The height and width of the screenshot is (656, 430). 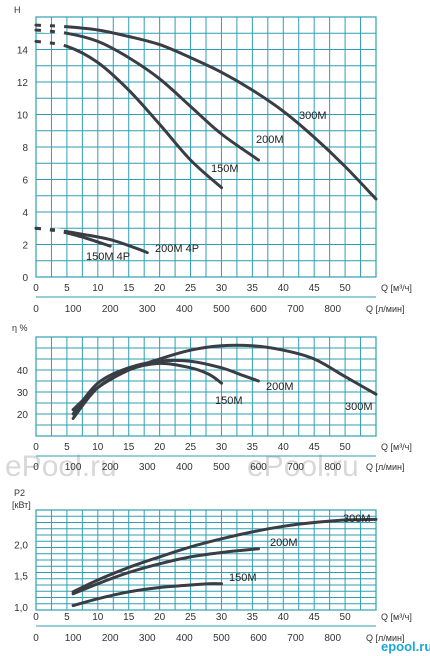 What do you see at coordinates (25, 148) in the screenshot?
I see `y-tick-label: 8` at bounding box center [25, 148].